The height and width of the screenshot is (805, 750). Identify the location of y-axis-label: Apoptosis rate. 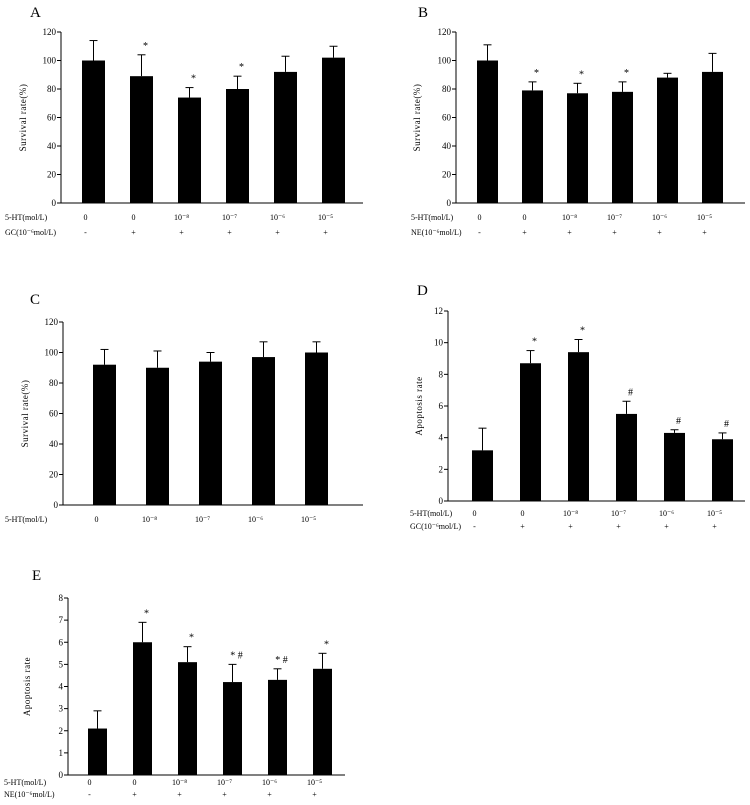
(27, 686).